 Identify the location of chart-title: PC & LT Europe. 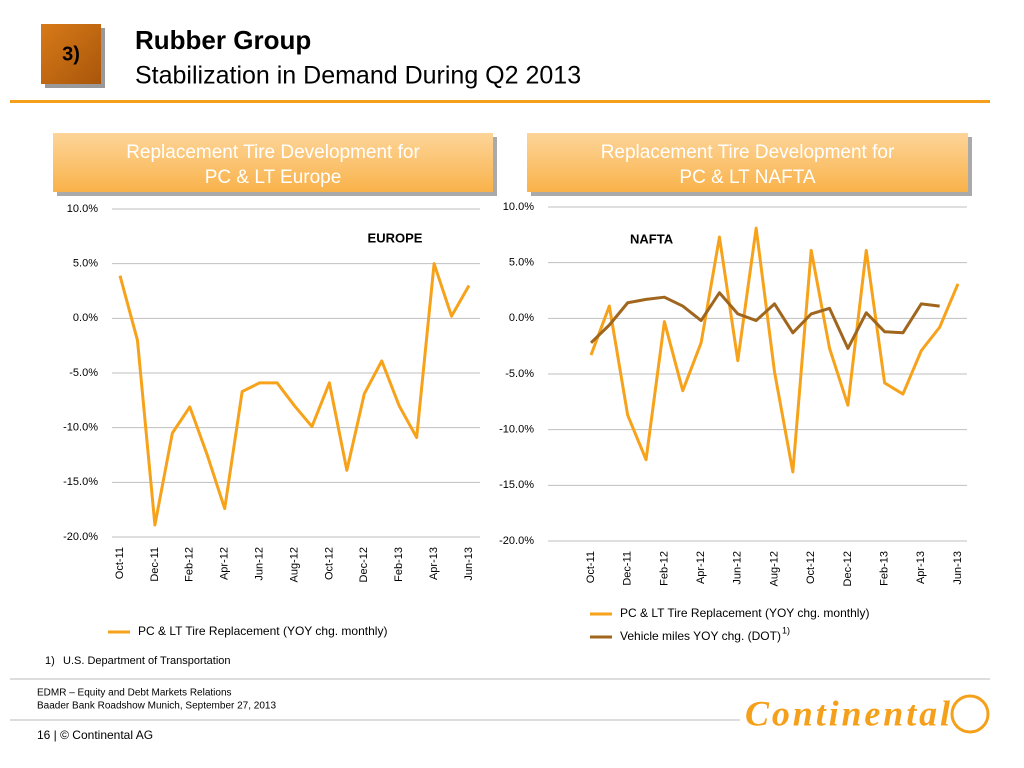
(273, 177).